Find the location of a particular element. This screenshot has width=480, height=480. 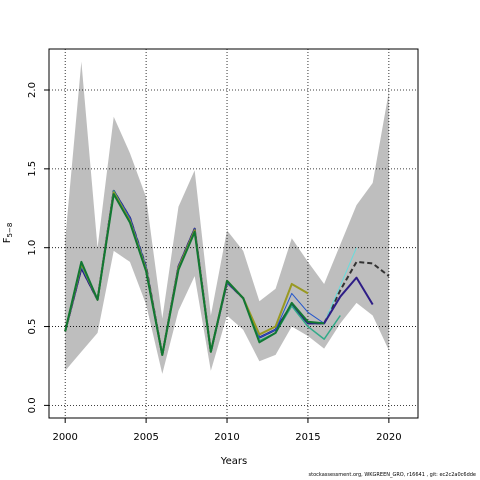

x-axis-title: Years is located at coordinates (233, 461).